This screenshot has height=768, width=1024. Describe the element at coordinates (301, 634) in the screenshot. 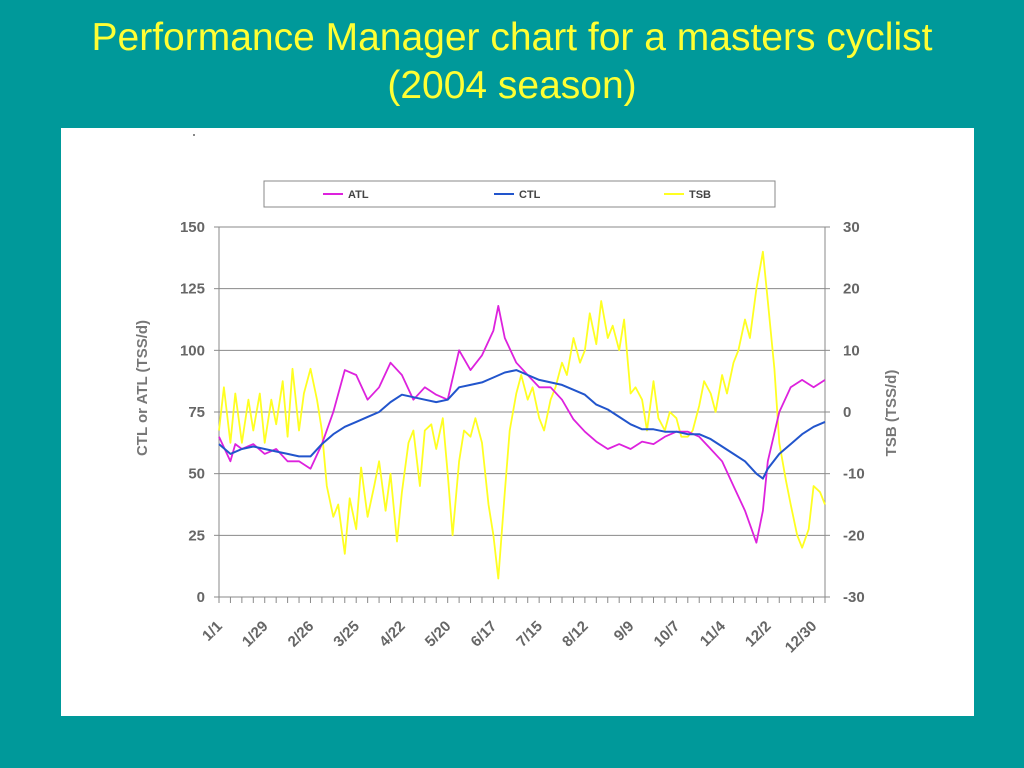

I see `x-tick-label: 2/26` at that location.